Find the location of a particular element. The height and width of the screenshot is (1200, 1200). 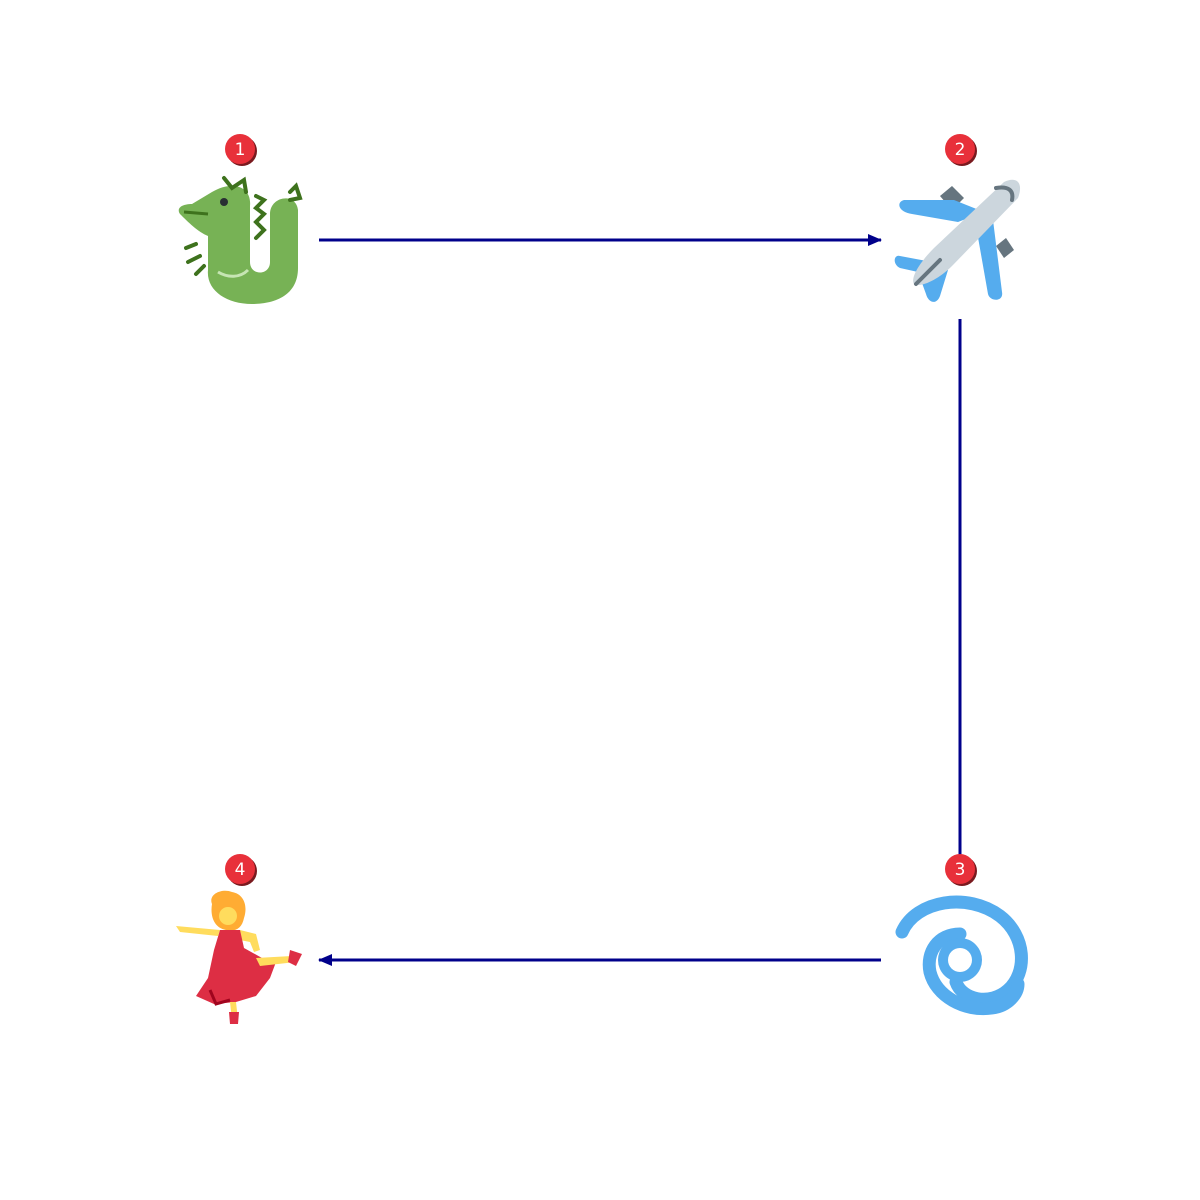

dancer-icon is located at coordinates (239, 957).